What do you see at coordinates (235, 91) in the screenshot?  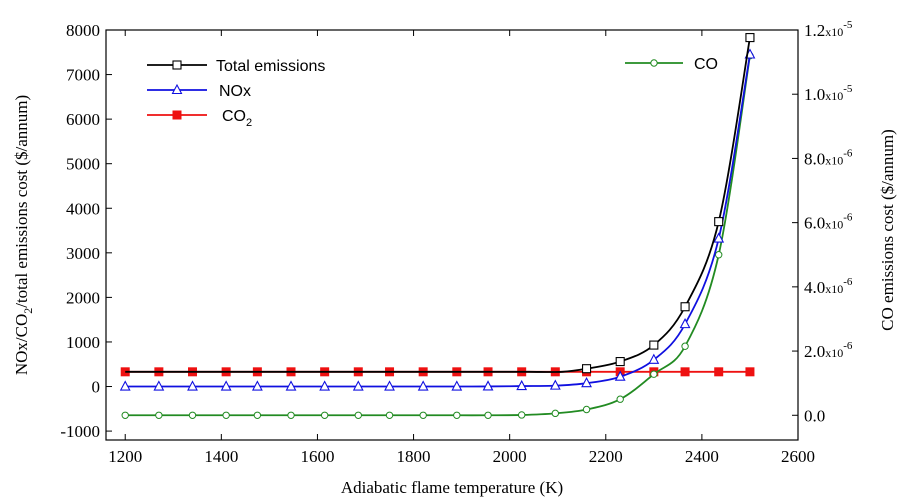 I see `legend-label: NOx` at bounding box center [235, 91].